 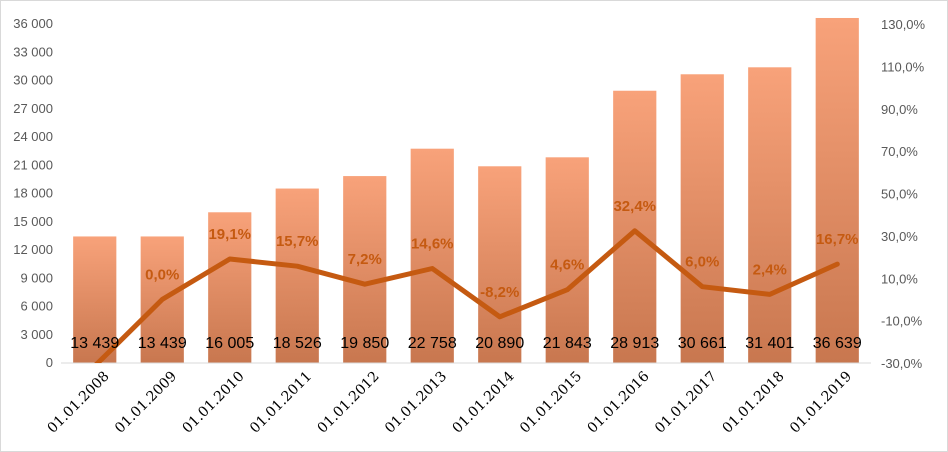 I want to click on right-axis-tick-label: -10,0%, so click(x=902, y=321).